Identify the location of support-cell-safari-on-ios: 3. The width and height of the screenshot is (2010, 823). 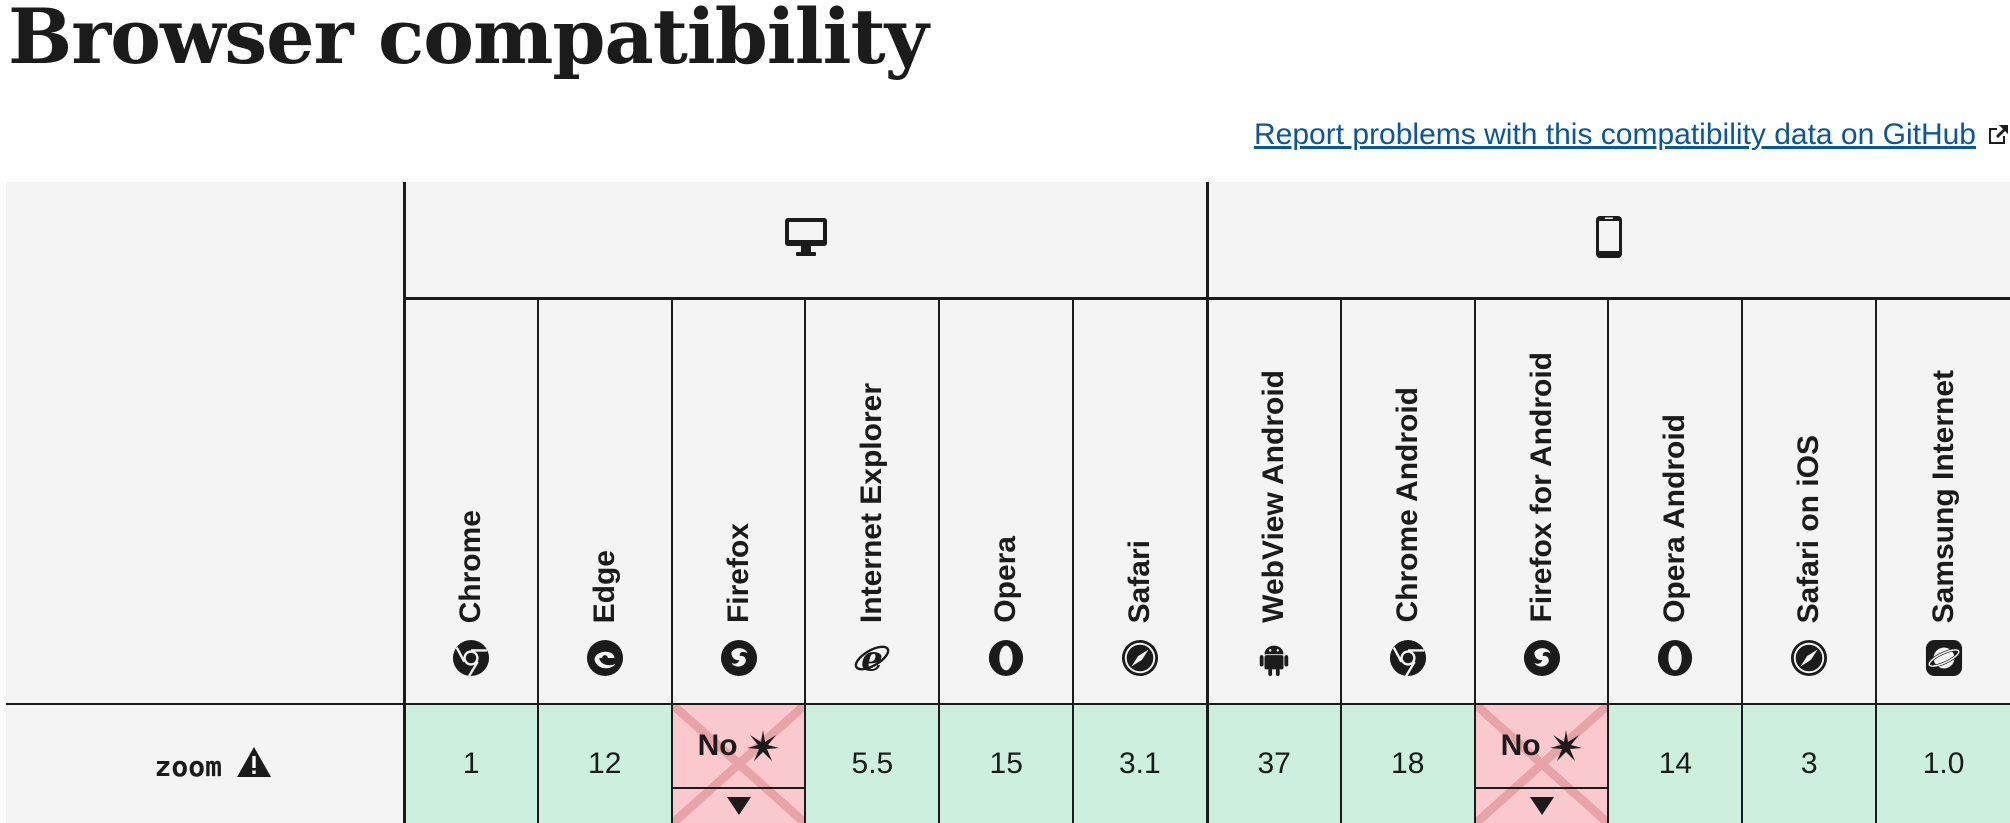
(1810, 763).